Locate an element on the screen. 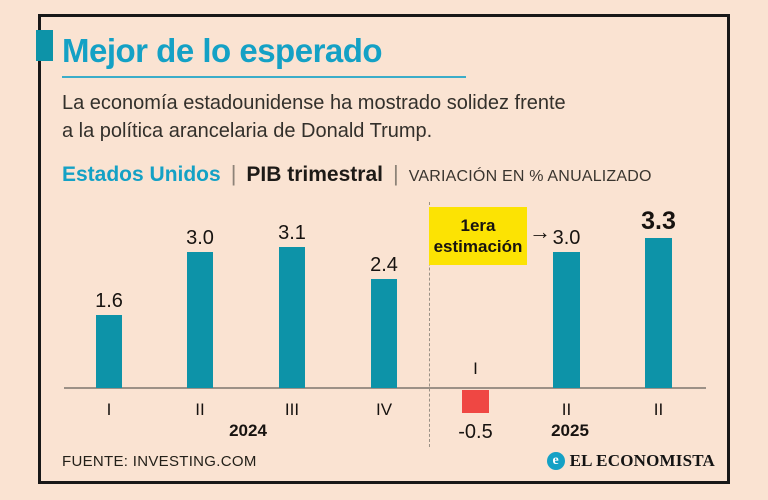  year-label-2024: 2024 is located at coordinates (248, 430).